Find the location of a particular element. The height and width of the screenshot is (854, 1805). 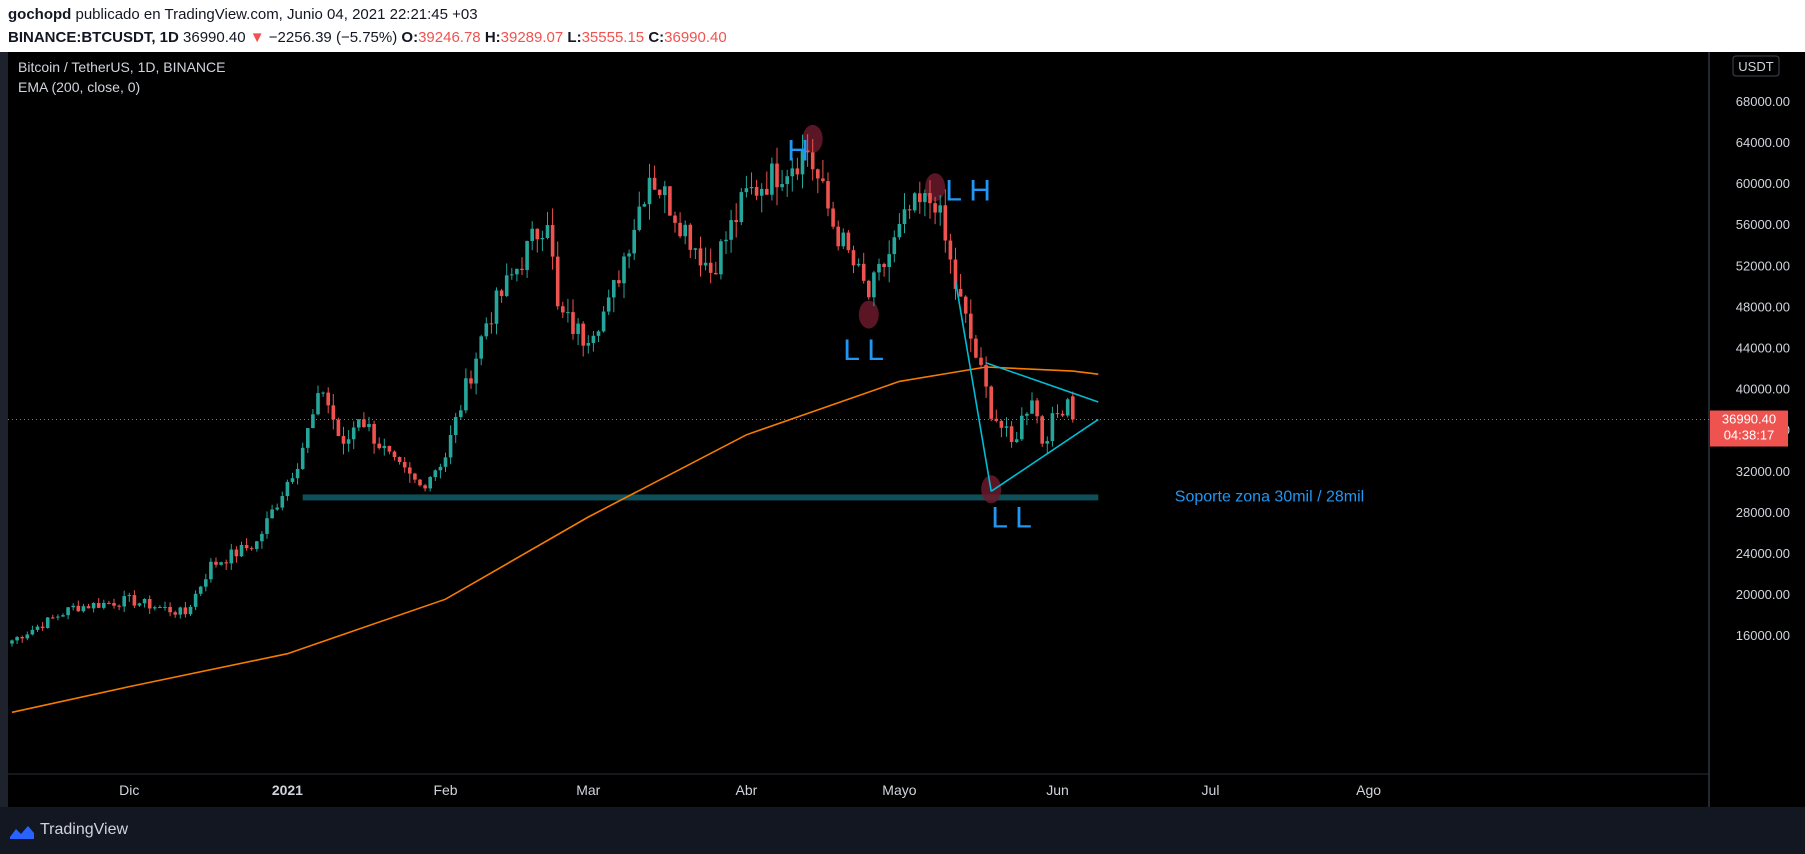

high-label: H: is located at coordinates (492, 37).